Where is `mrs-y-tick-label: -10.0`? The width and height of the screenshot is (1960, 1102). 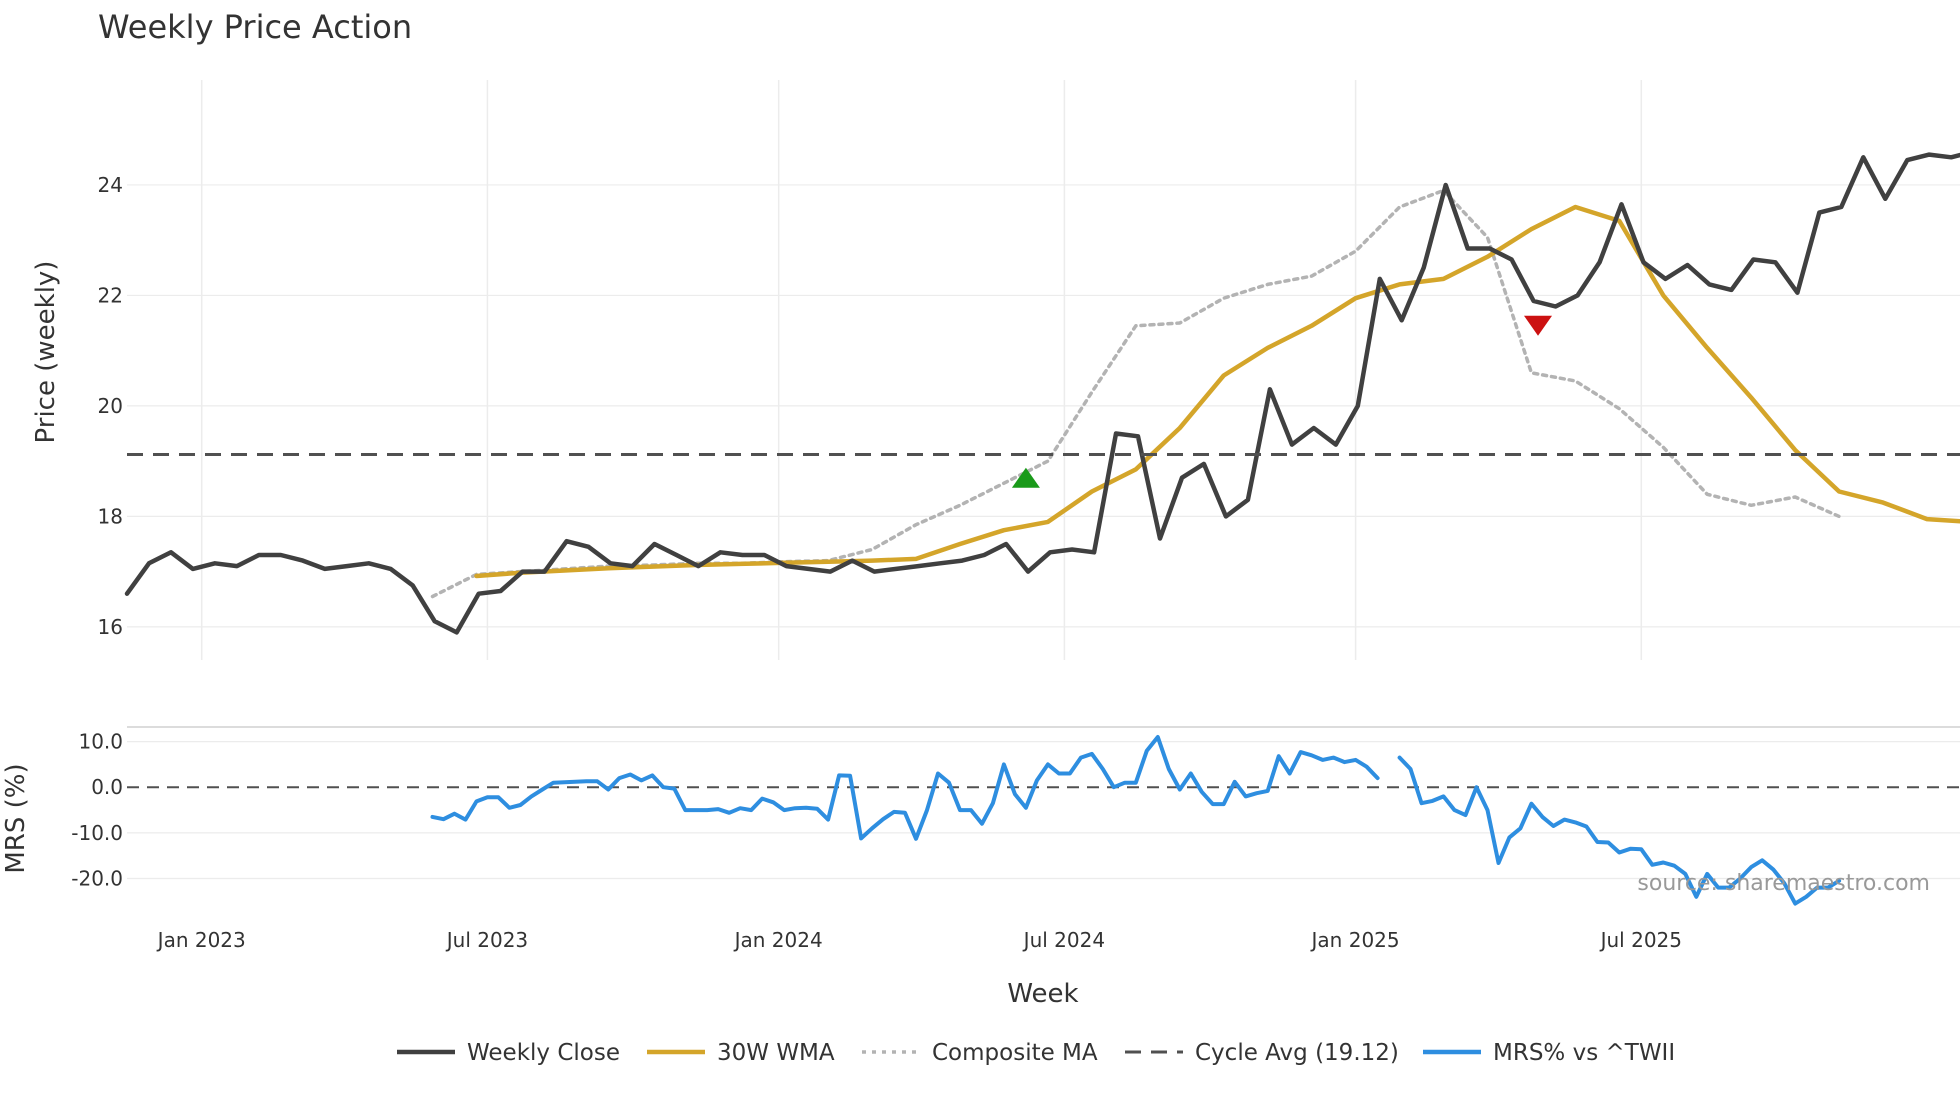 mrs-y-tick-label: -10.0 is located at coordinates (97, 833).